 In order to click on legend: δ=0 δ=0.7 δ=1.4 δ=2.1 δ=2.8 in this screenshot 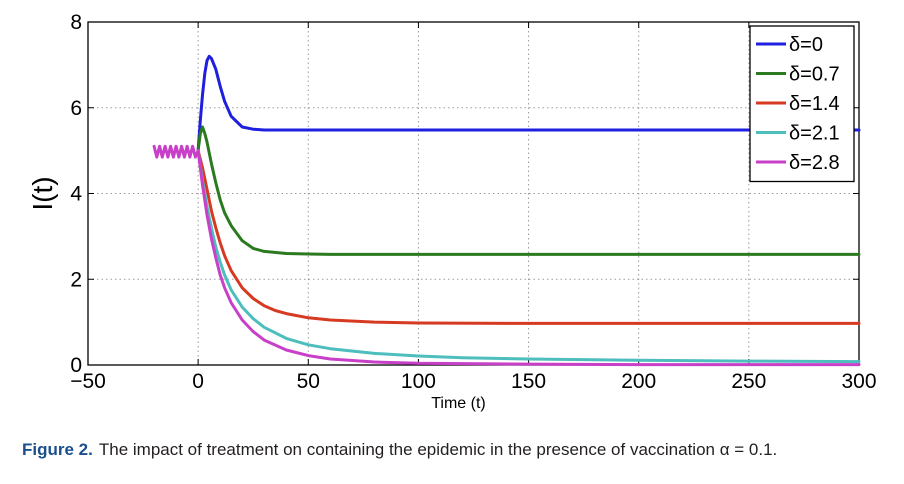, I will do `click(802, 104)`.